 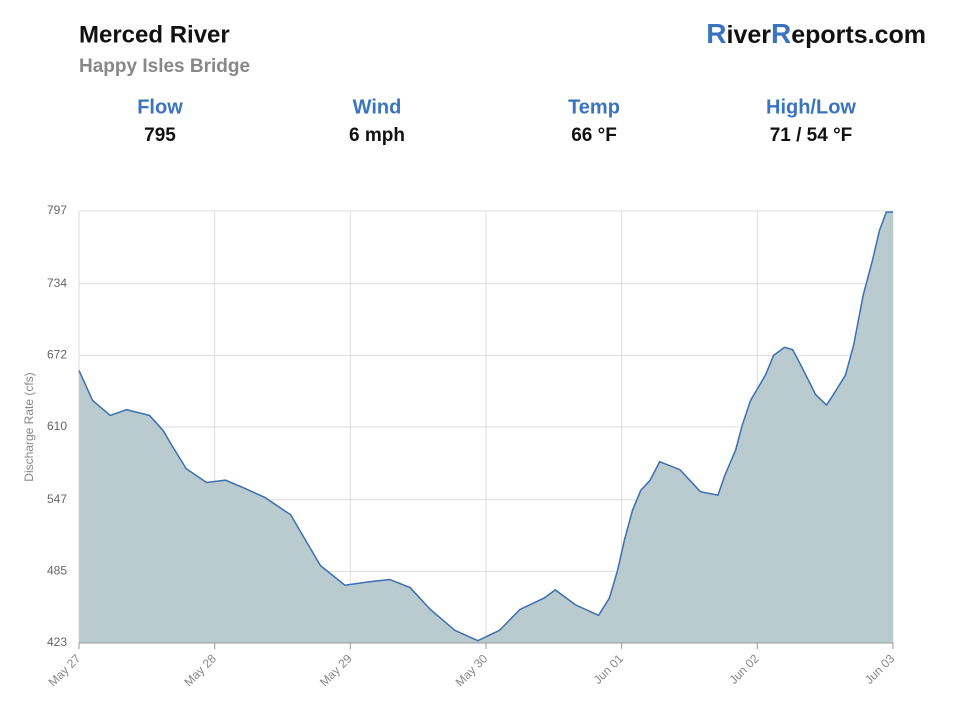 What do you see at coordinates (57, 499) in the screenshot?
I see `y-tick-label: 547` at bounding box center [57, 499].